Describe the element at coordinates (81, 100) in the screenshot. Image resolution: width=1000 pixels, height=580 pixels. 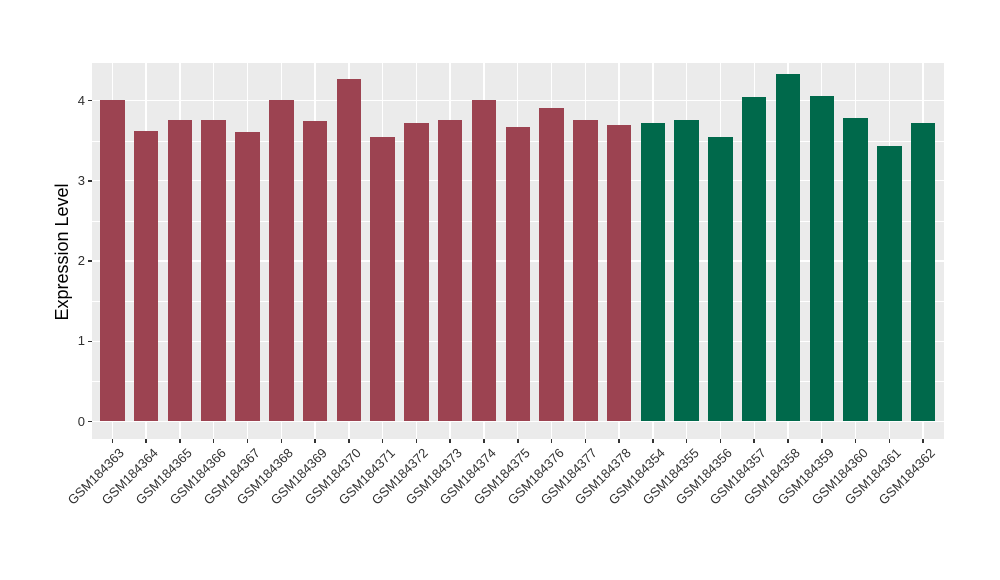
I see `y-tick-label: 4` at that location.